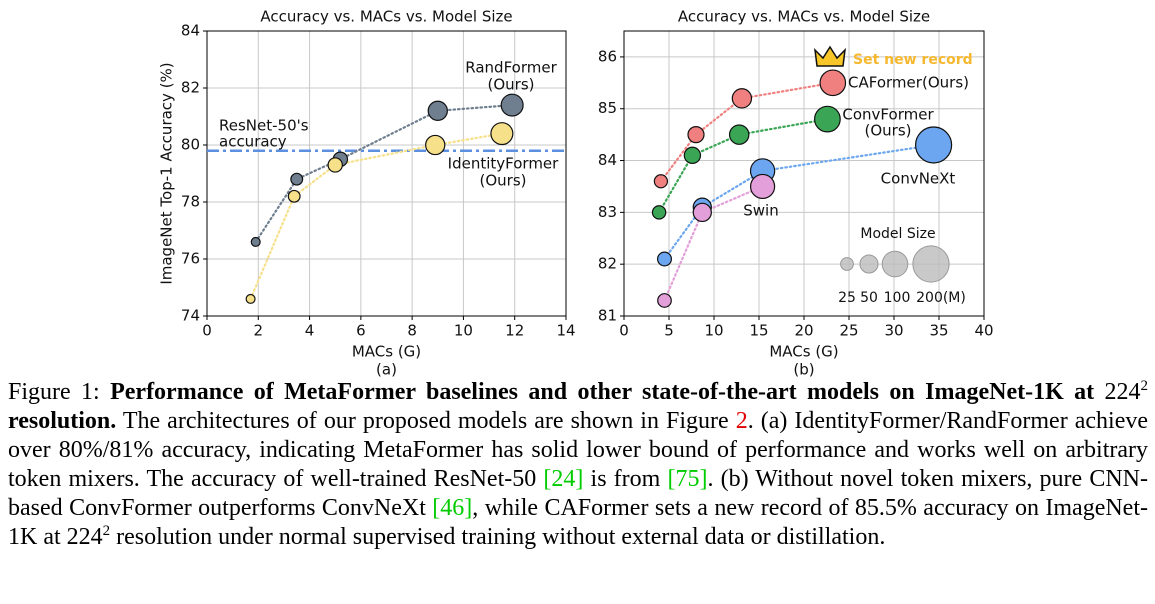 The width and height of the screenshot is (1155, 604). What do you see at coordinates (897, 234) in the screenshot?
I see `size-legend-title: Model Size` at bounding box center [897, 234].